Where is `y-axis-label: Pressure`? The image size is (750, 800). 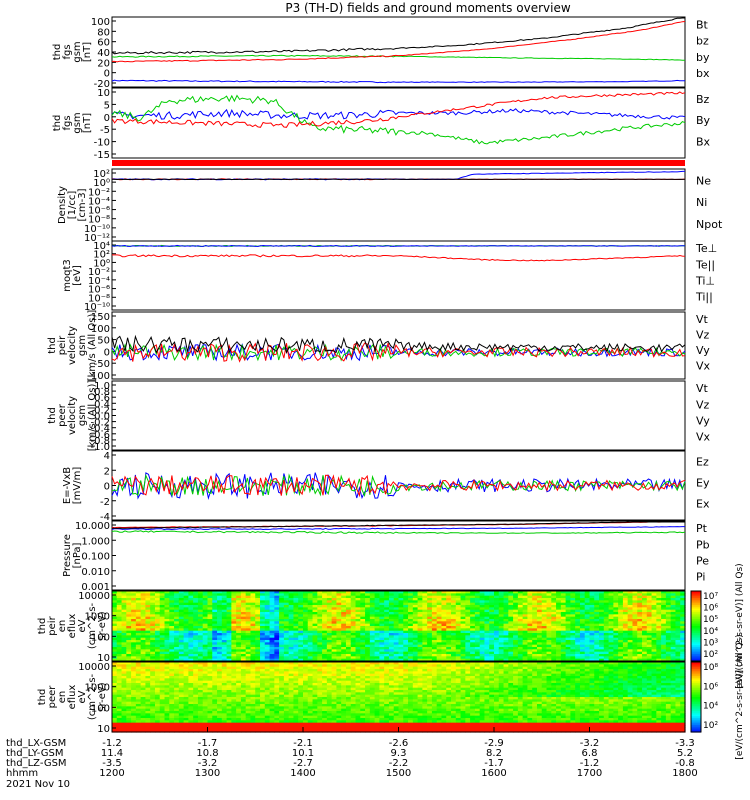 y-axis-label: Pressure is located at coordinates (67, 555).